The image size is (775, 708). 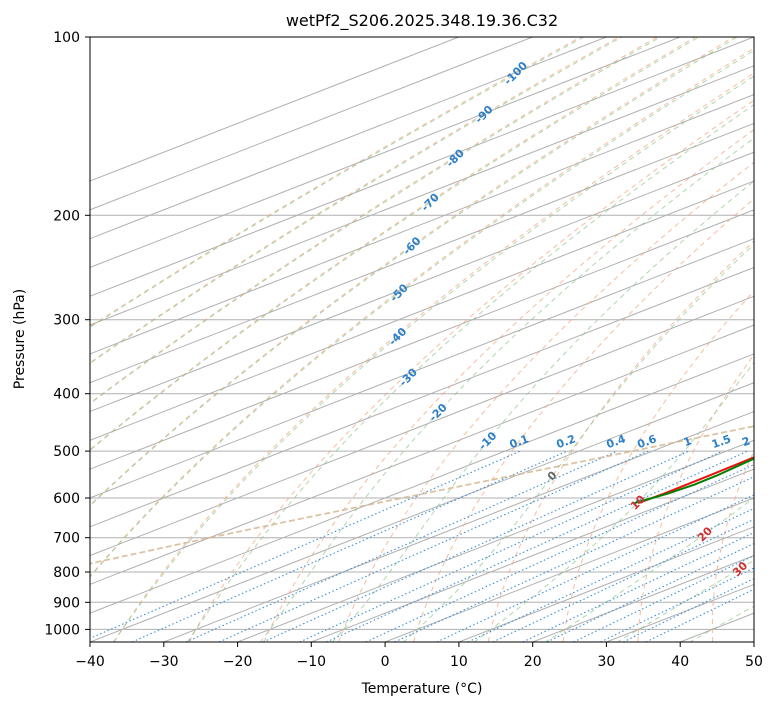 I want to click on y-tick-label: 600, so click(x=66, y=499).